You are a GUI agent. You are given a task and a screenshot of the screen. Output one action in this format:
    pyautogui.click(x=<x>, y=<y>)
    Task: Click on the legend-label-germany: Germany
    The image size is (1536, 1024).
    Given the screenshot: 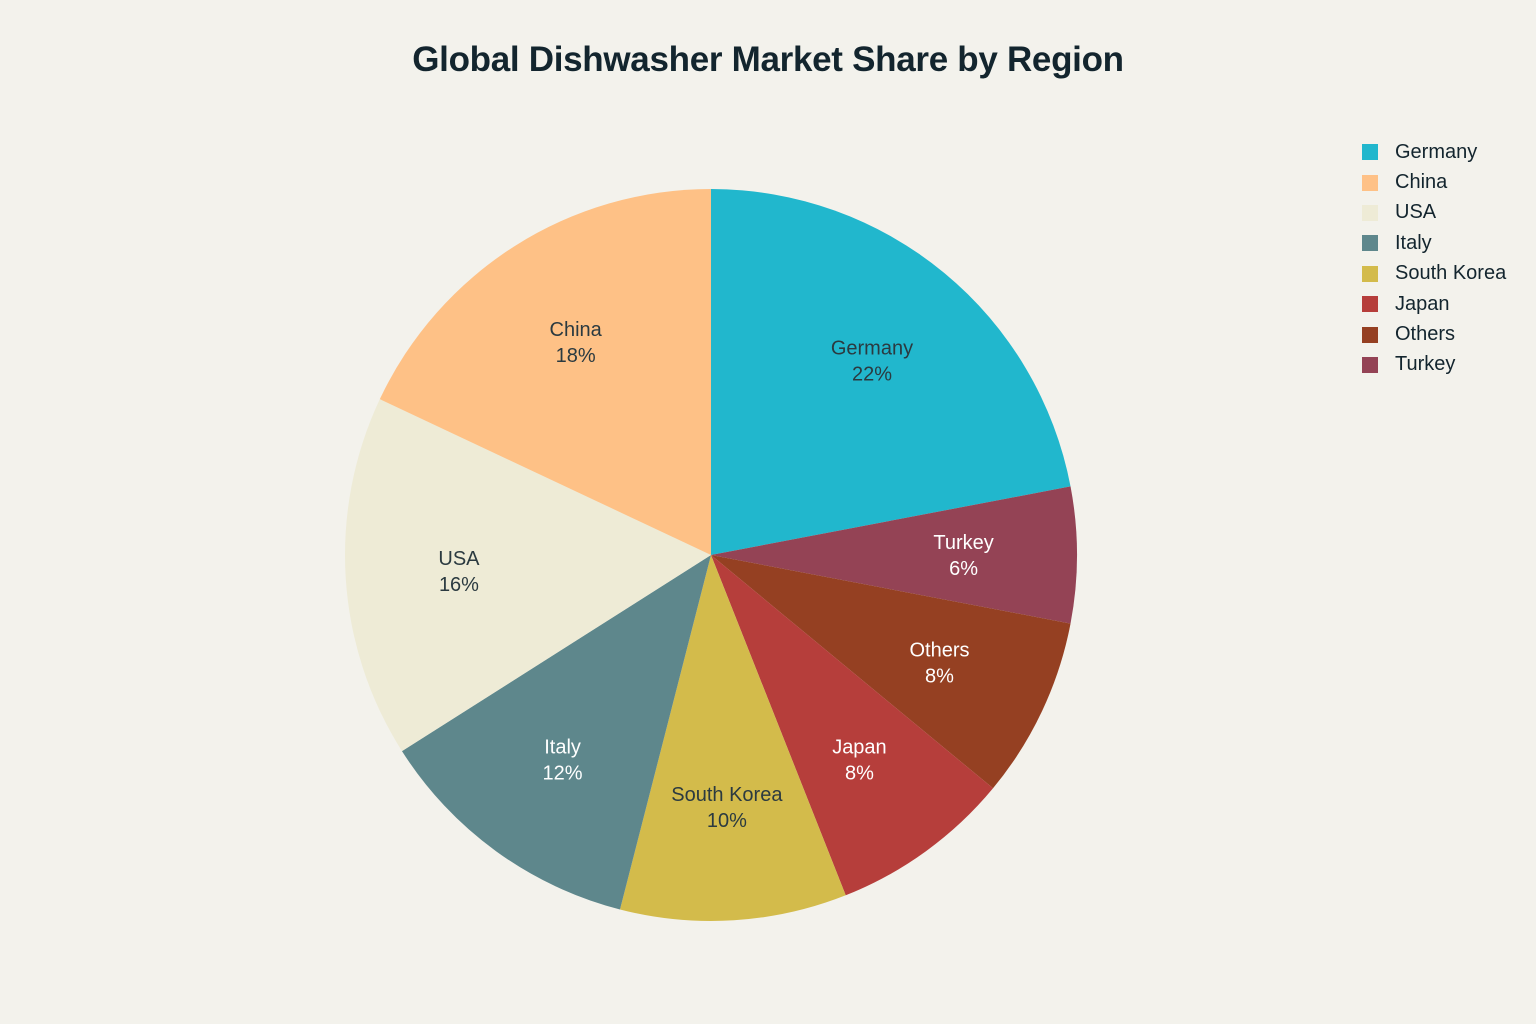 What is the action you would take?
    pyautogui.click(x=1436, y=151)
    